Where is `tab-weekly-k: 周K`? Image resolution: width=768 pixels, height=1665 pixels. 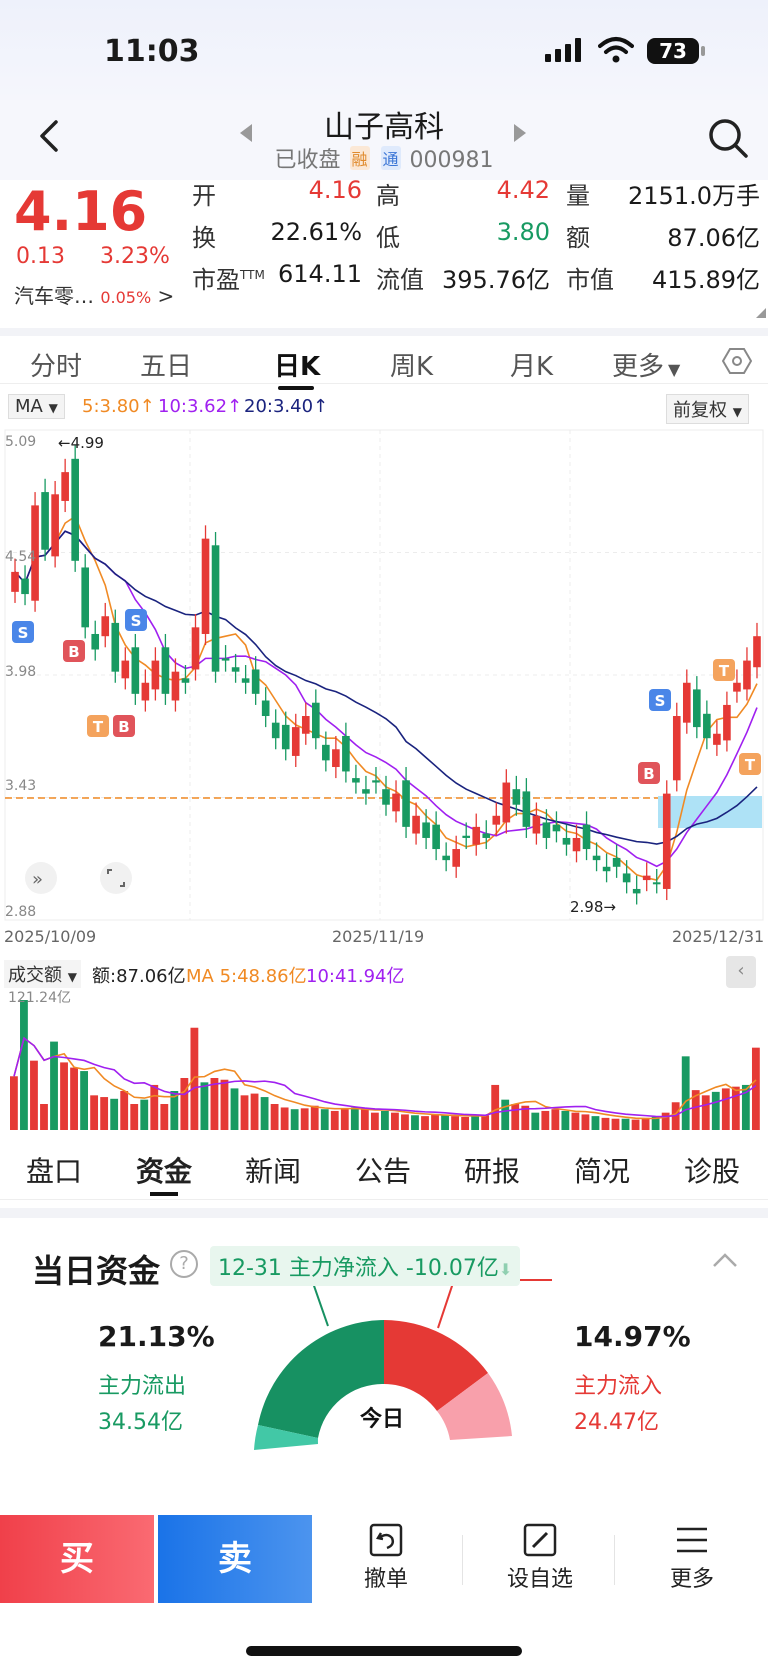
tab-weekly-k: 周K is located at coordinates (412, 367).